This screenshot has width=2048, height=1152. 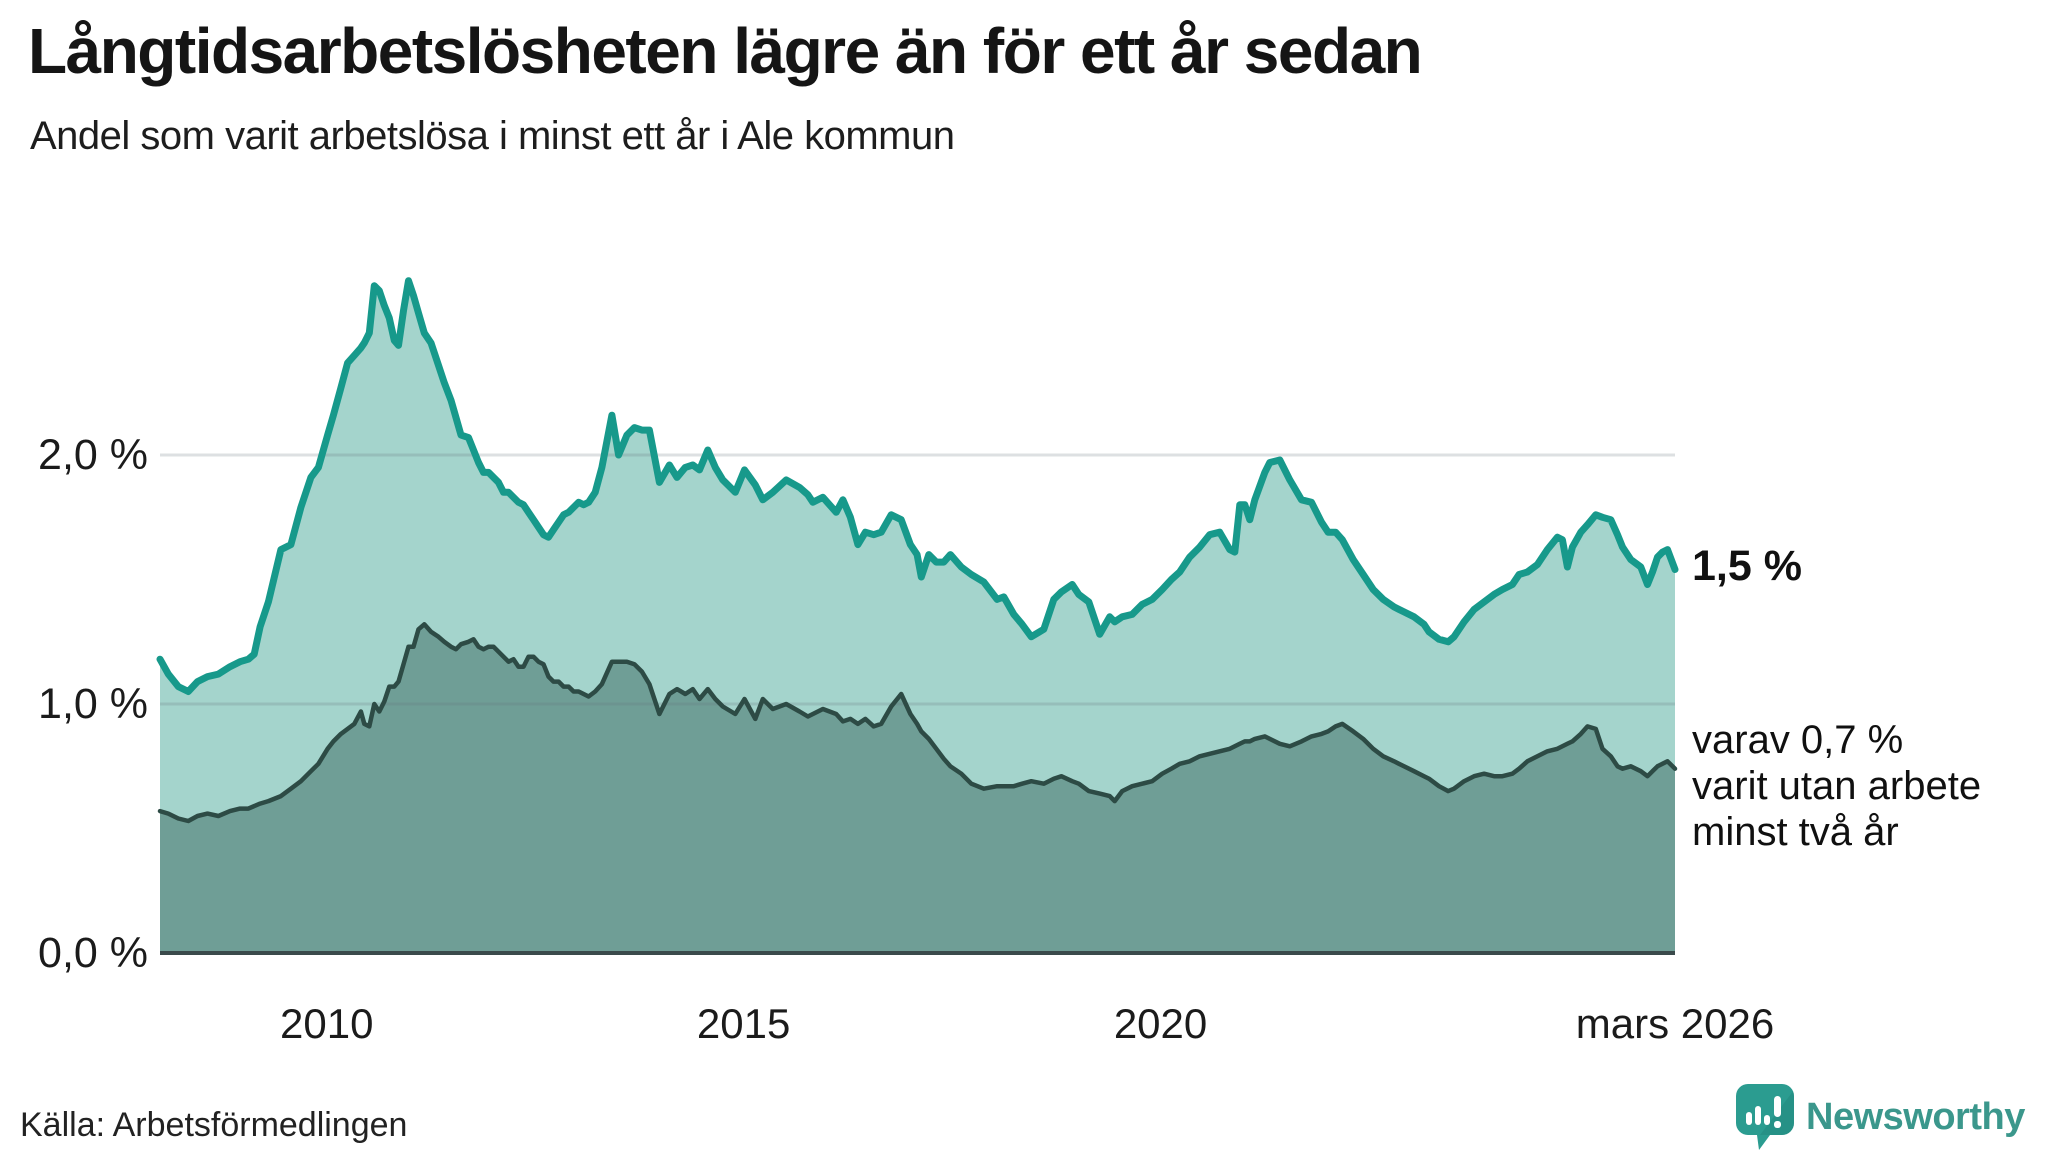 I want to click on source-note: Källa: Arbetsförmedlingen, so click(x=214, y=1125).